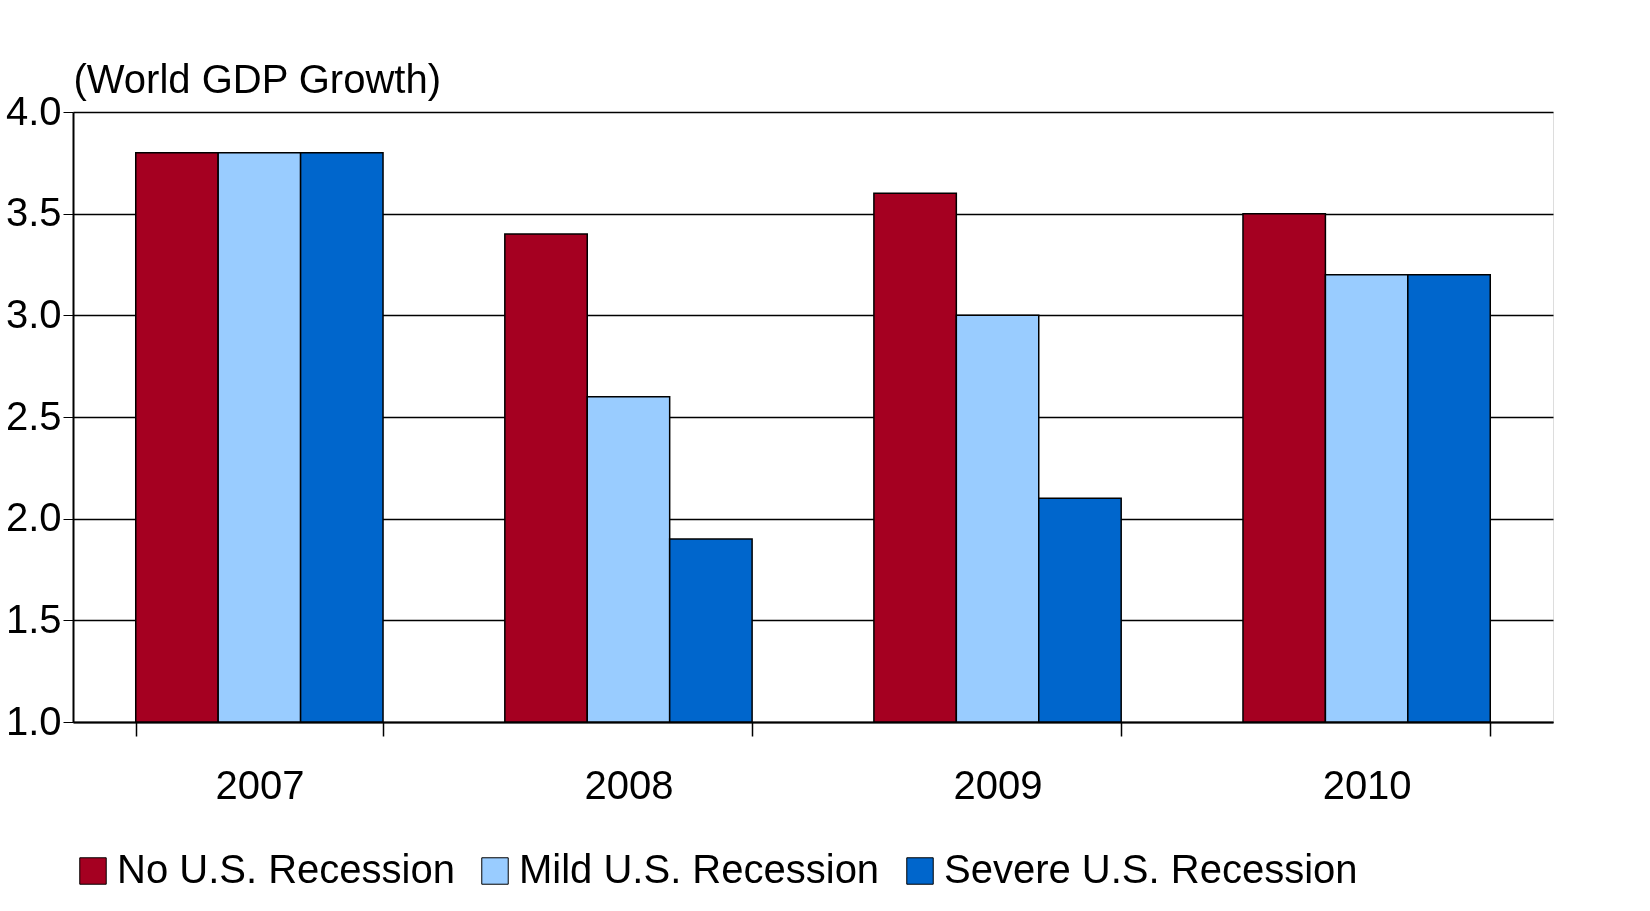 This screenshot has width=1650, height=911. Describe the element at coordinates (1367, 784) in the screenshot. I see `x-tick-label: 2010` at that location.